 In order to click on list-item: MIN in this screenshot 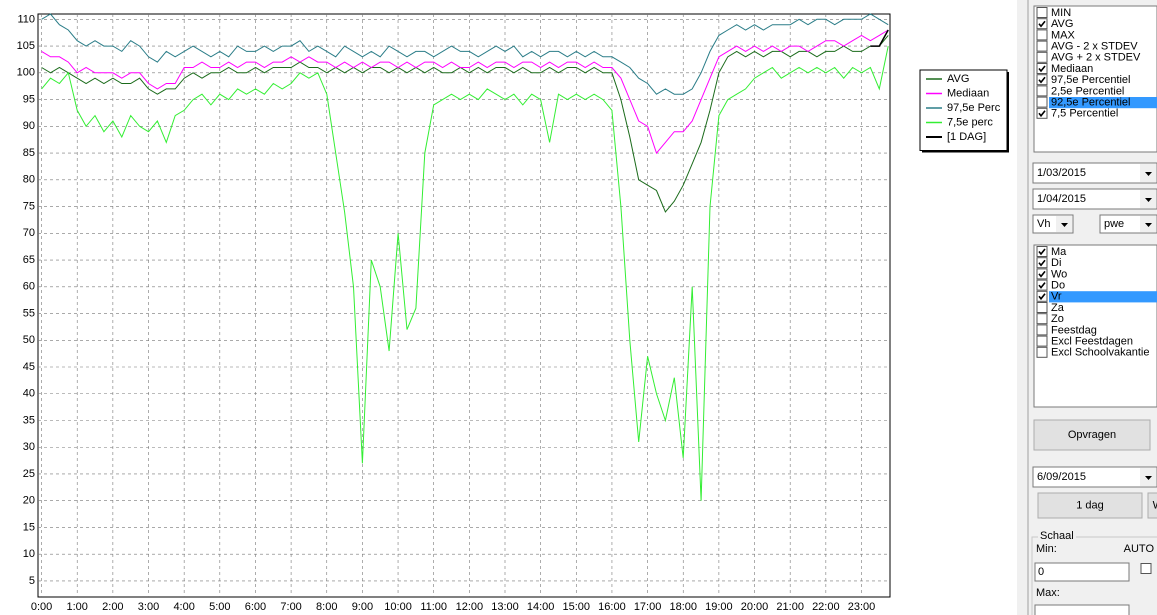, I will do `click(1061, 13)`.